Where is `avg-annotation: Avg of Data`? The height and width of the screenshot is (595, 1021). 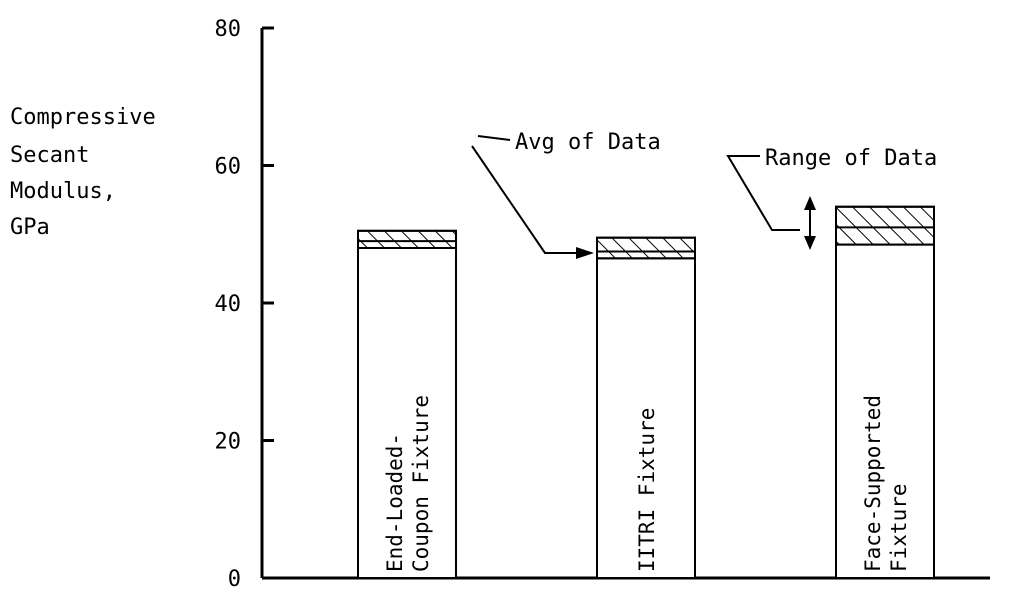 avg-annotation: Avg of Data is located at coordinates (566, 194).